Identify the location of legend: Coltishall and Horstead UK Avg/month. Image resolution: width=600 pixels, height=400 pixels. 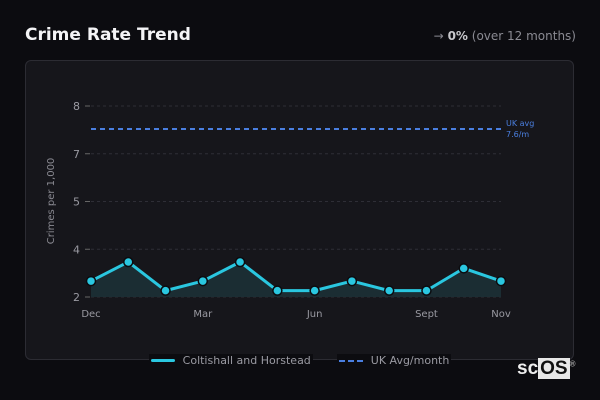
(300, 360).